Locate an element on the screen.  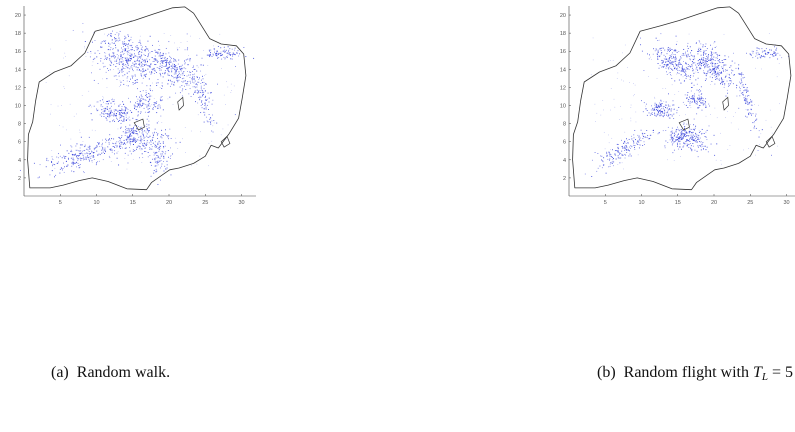
y-tick-label: 12 is located at coordinates (18, 88).